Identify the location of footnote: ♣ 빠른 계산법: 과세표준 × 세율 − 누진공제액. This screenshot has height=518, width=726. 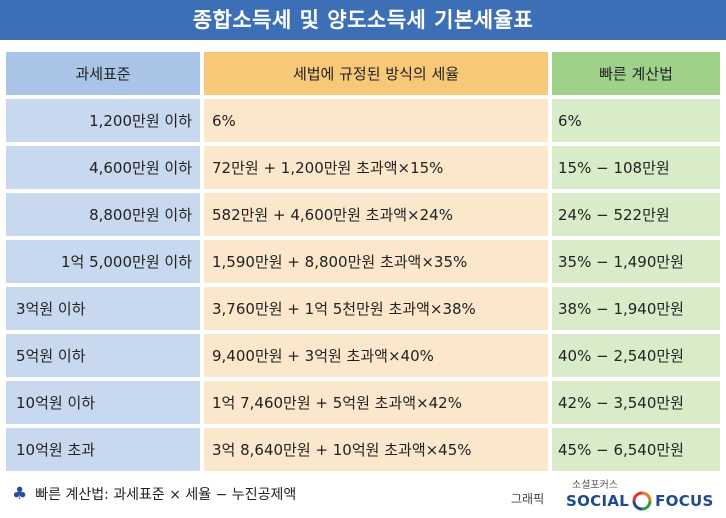
(154, 494).